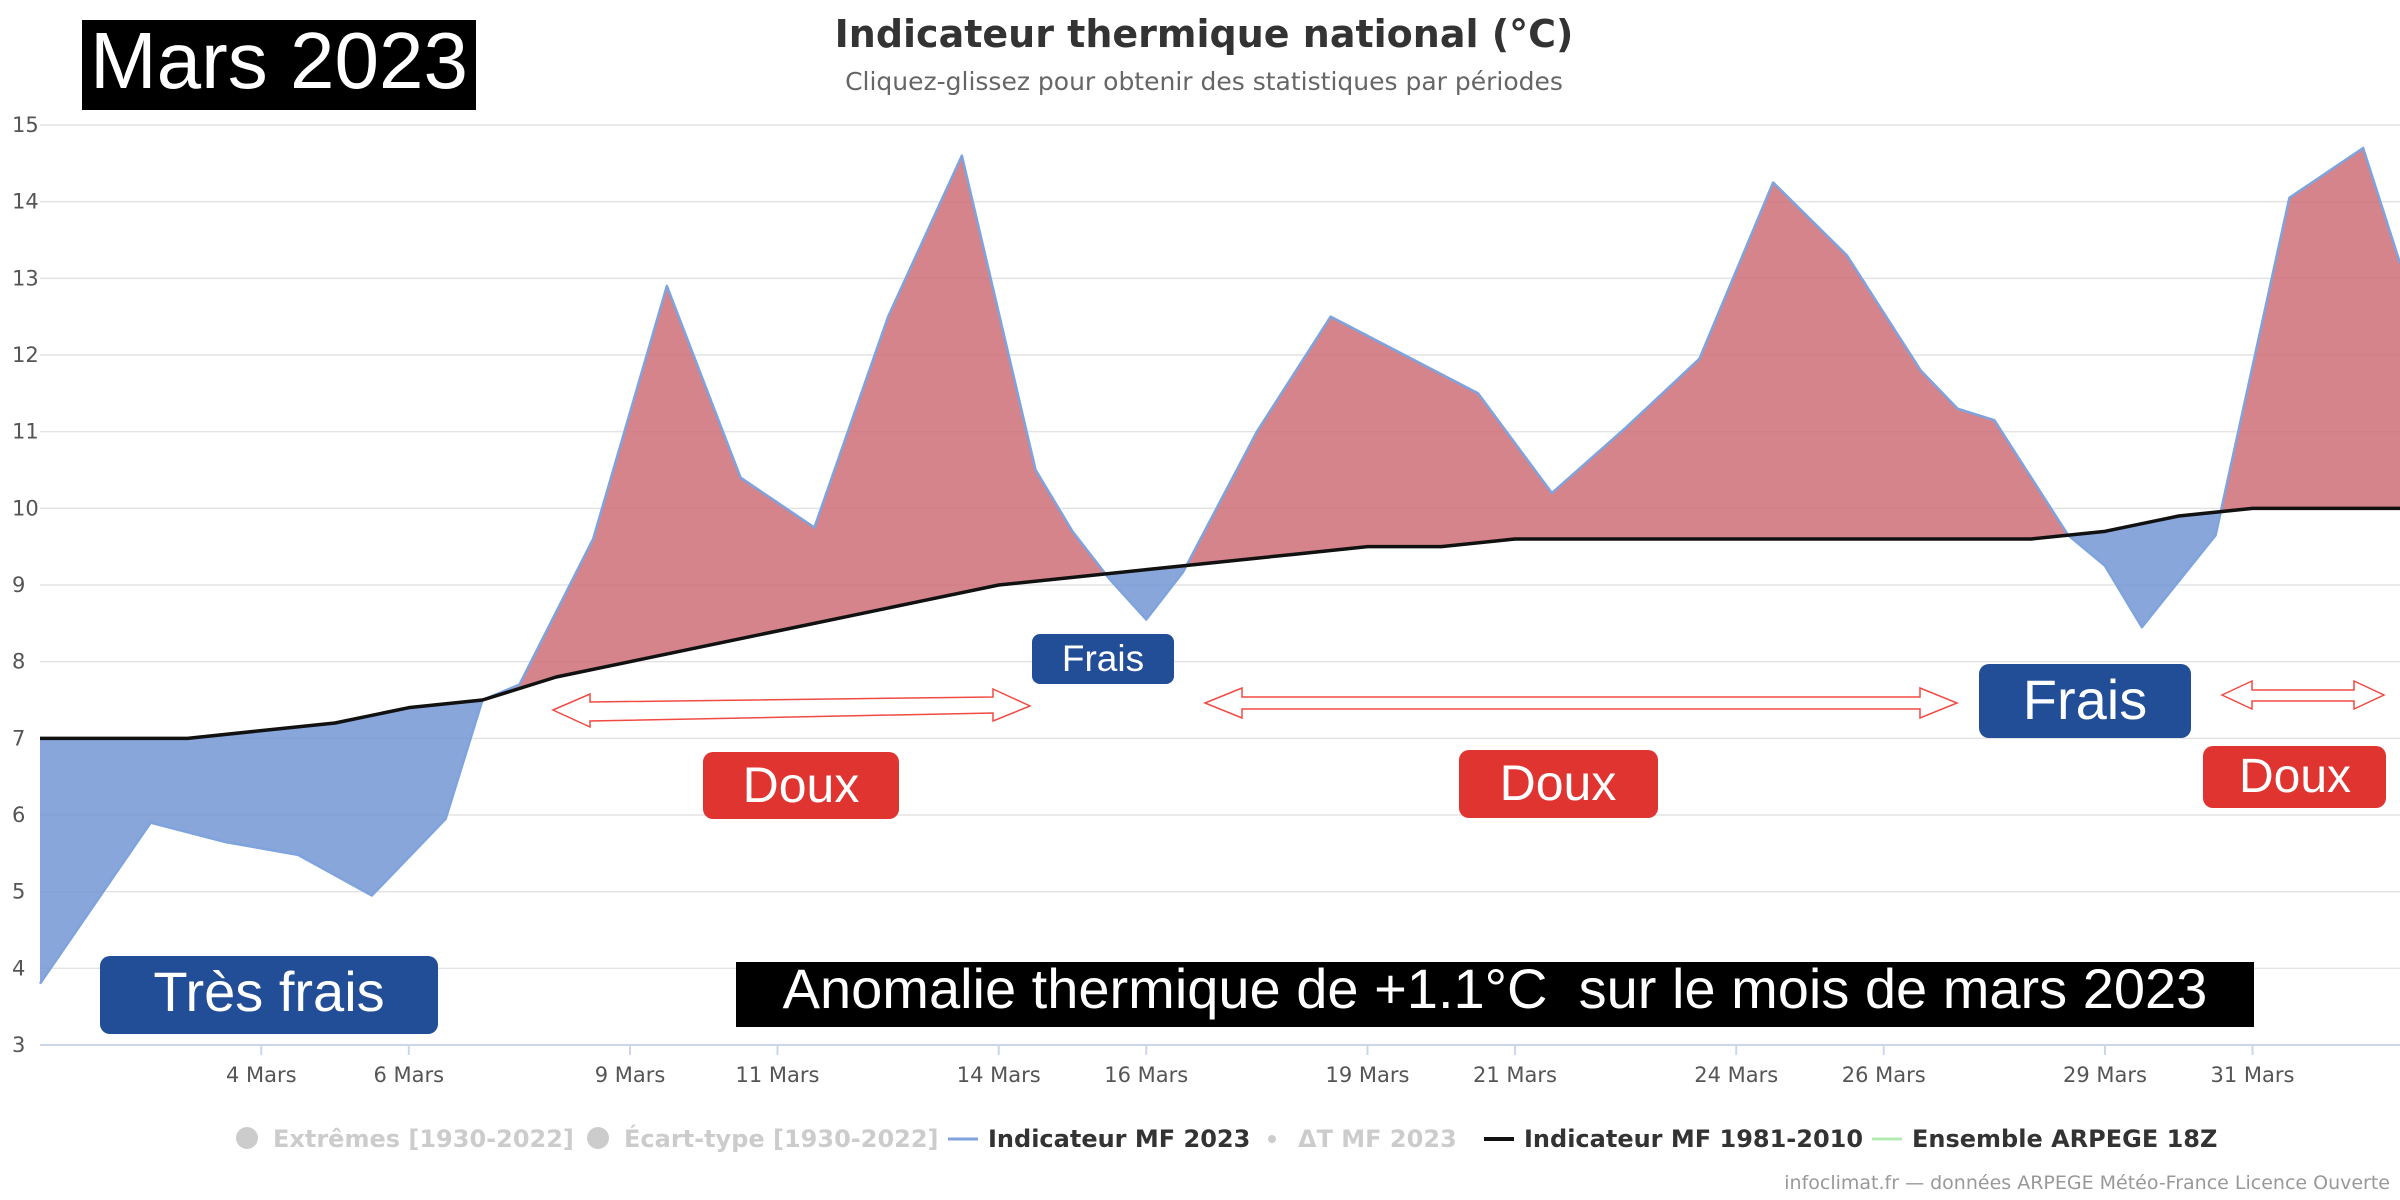  I want to click on x-tick-label: 31 Mars, so click(2253, 1075).